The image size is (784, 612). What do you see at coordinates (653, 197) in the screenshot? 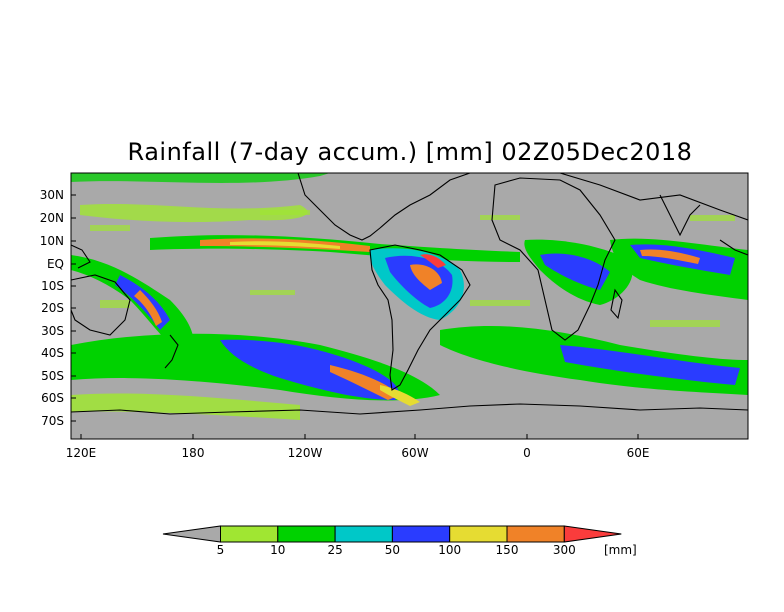
I see `europe-asia-coast` at bounding box center [653, 197].